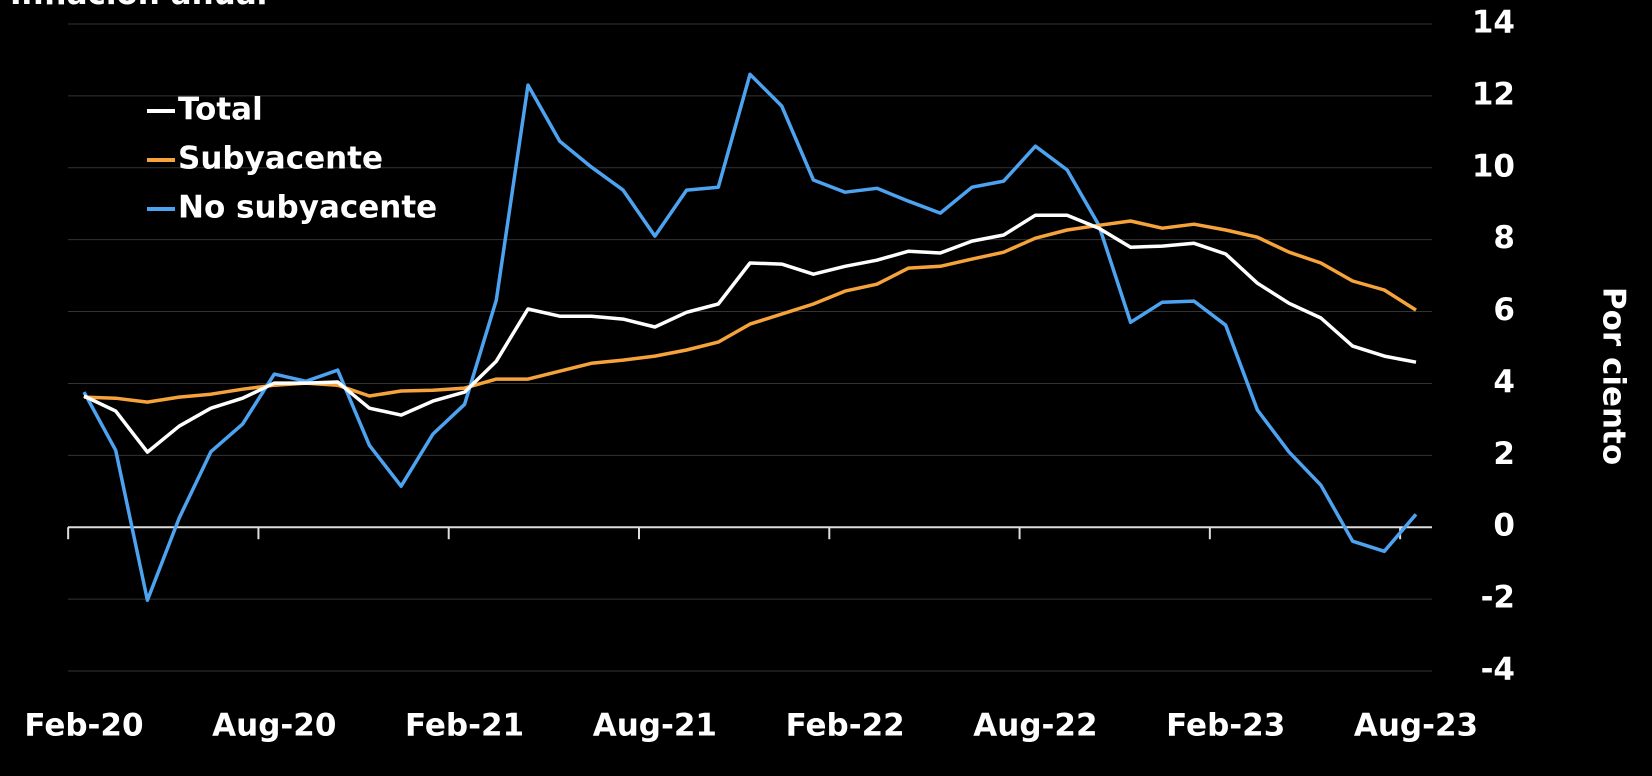 This screenshot has height=776, width=1652. I want to click on legend-label: Total, so click(220, 110).